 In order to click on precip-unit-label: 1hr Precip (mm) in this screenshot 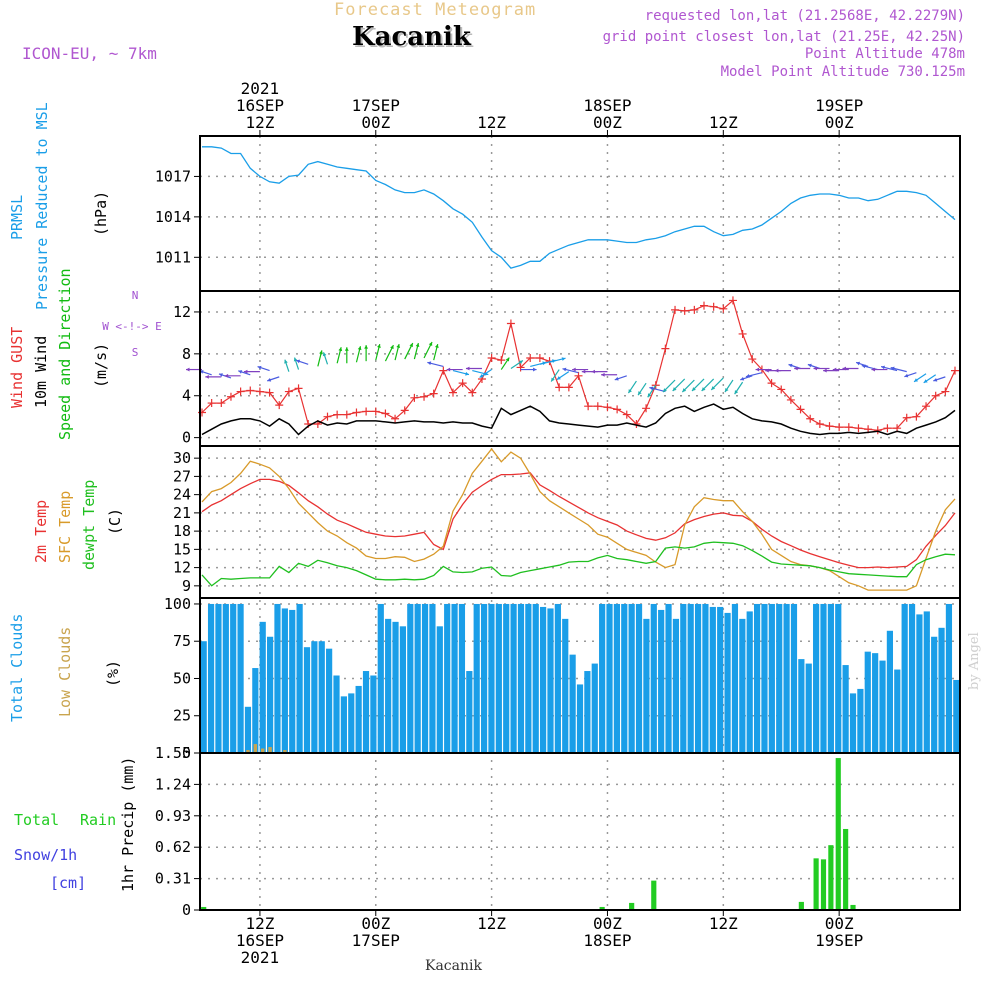, I will do `click(128, 824)`.